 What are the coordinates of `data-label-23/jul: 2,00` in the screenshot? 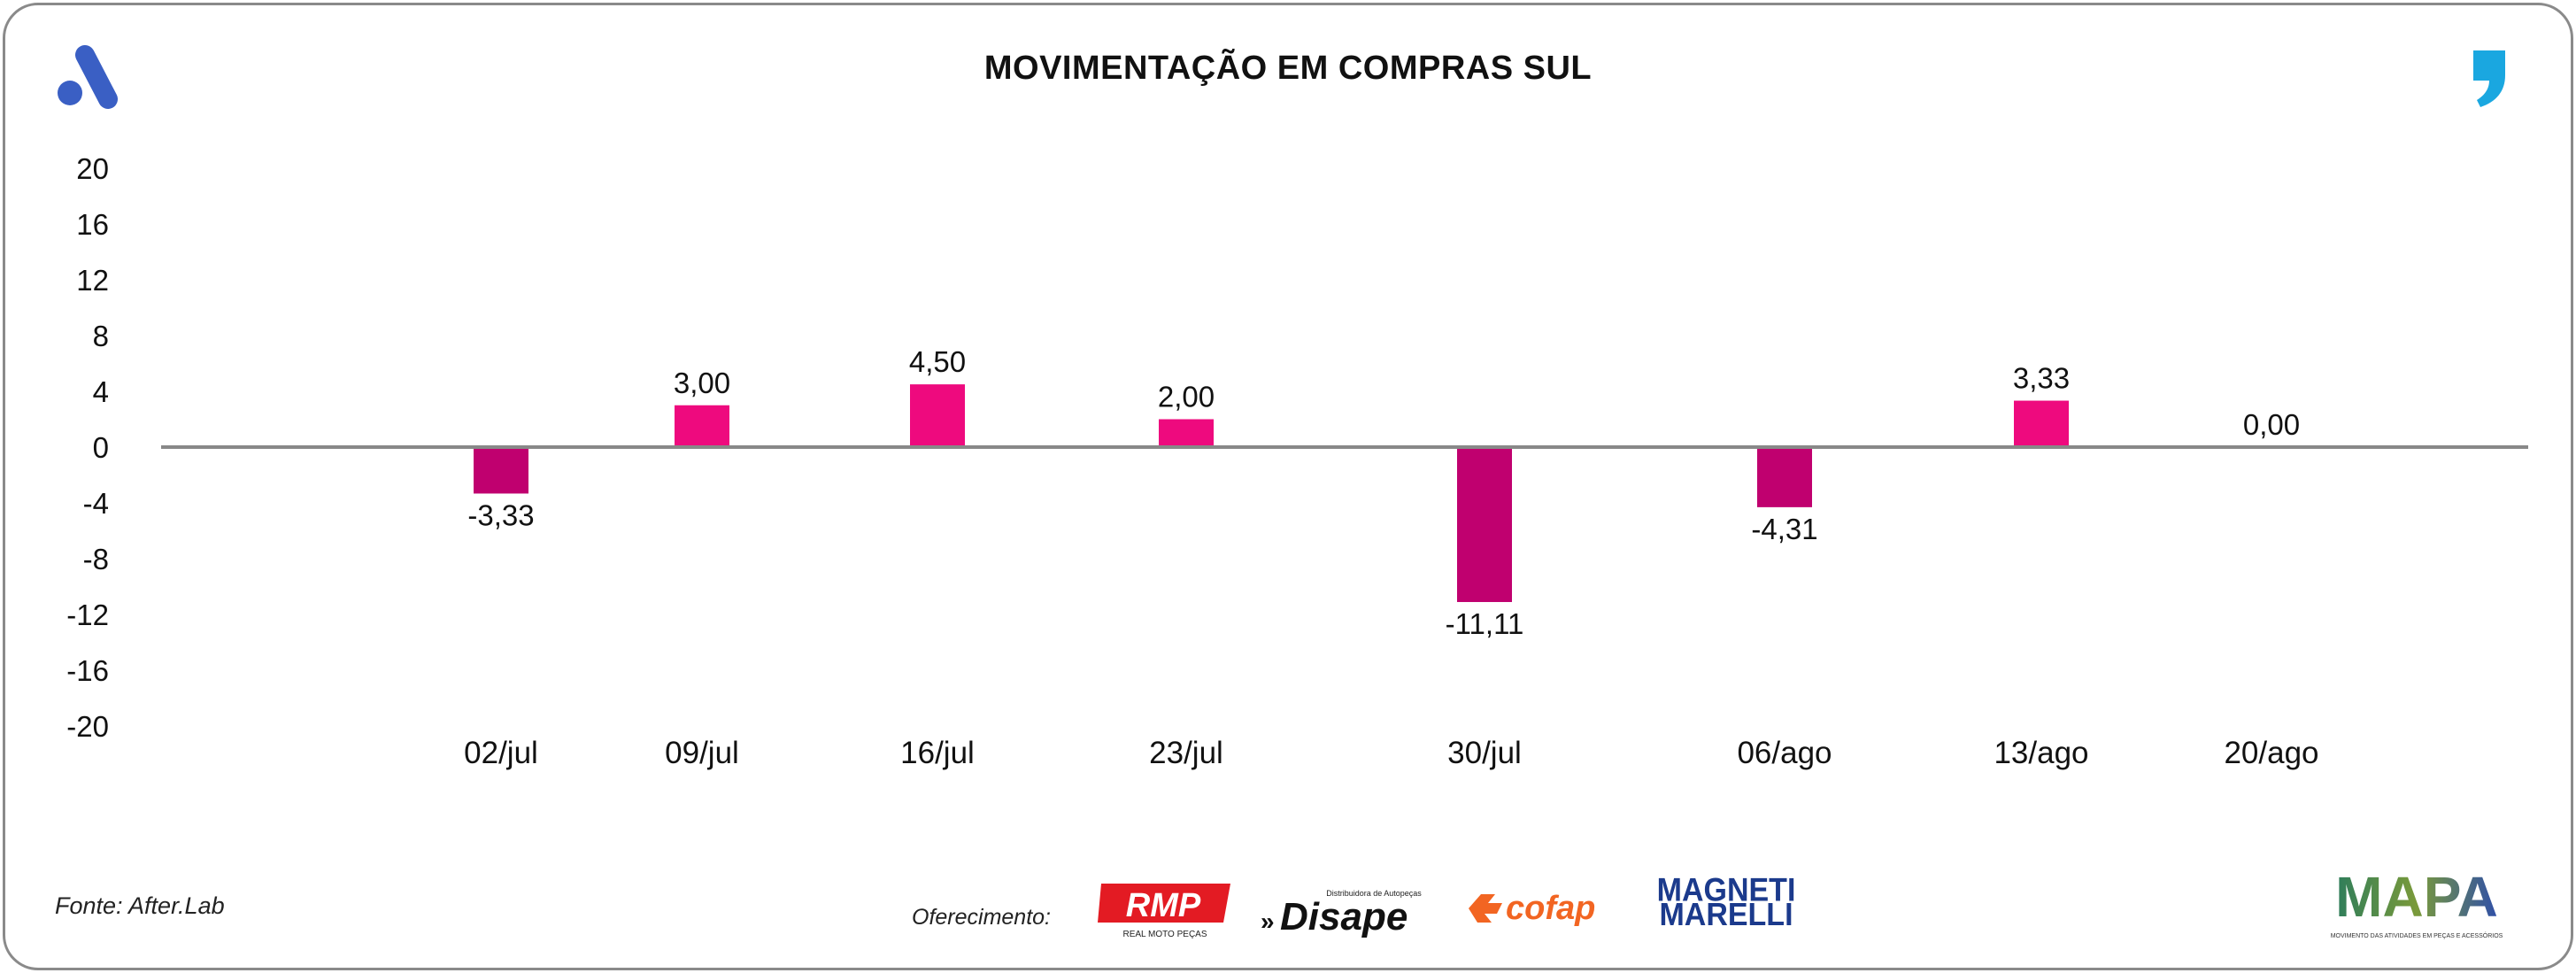 It's located at (1186, 397).